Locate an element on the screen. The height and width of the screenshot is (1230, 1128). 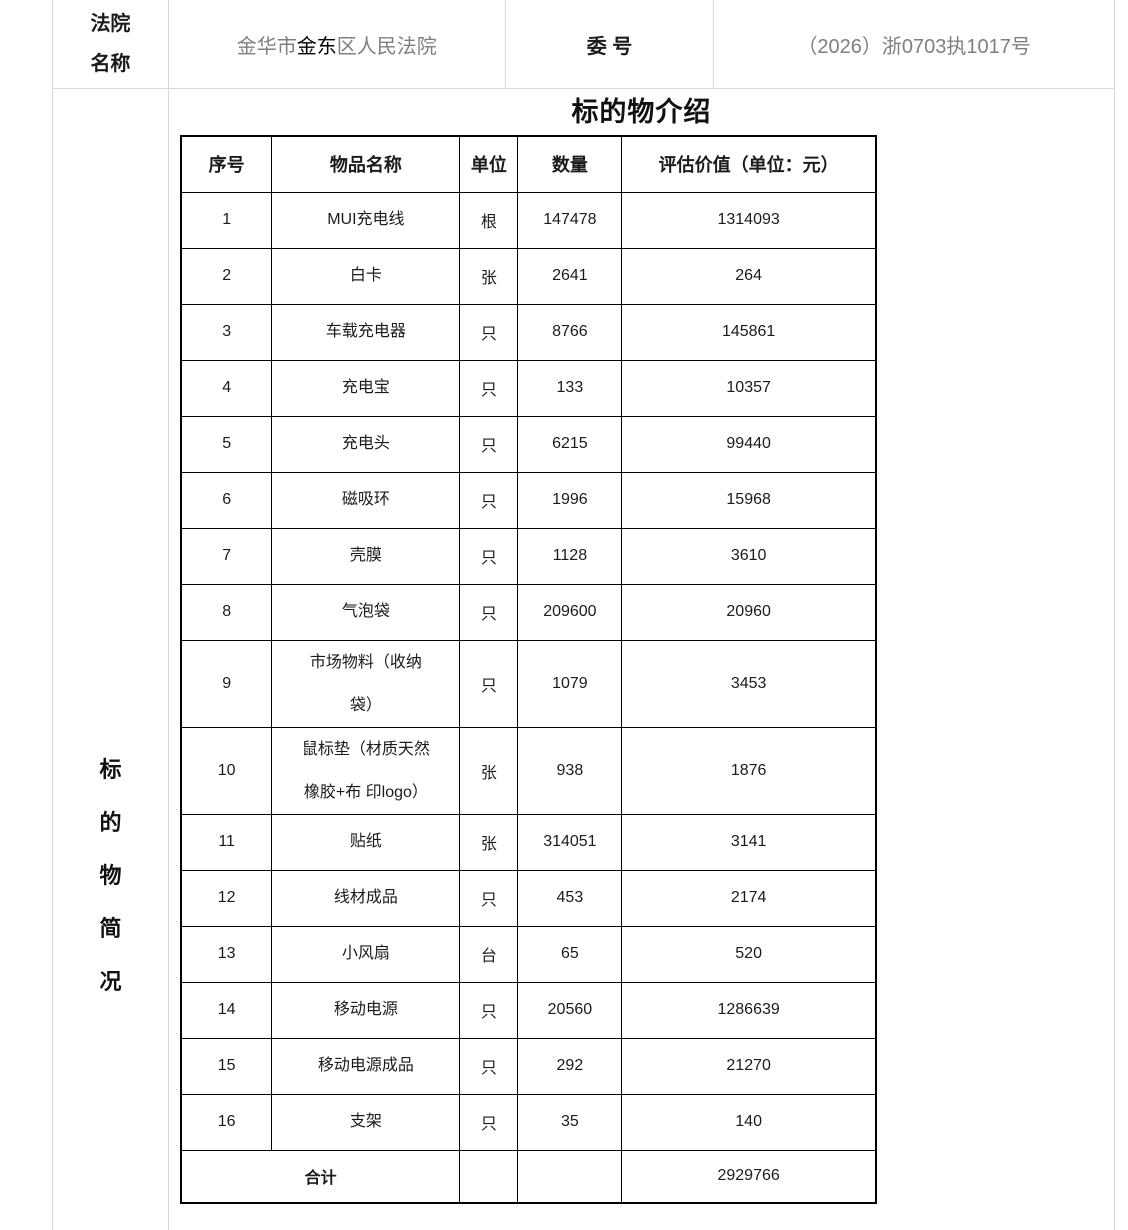
side-label-char: 标 is located at coordinates (110, 769).